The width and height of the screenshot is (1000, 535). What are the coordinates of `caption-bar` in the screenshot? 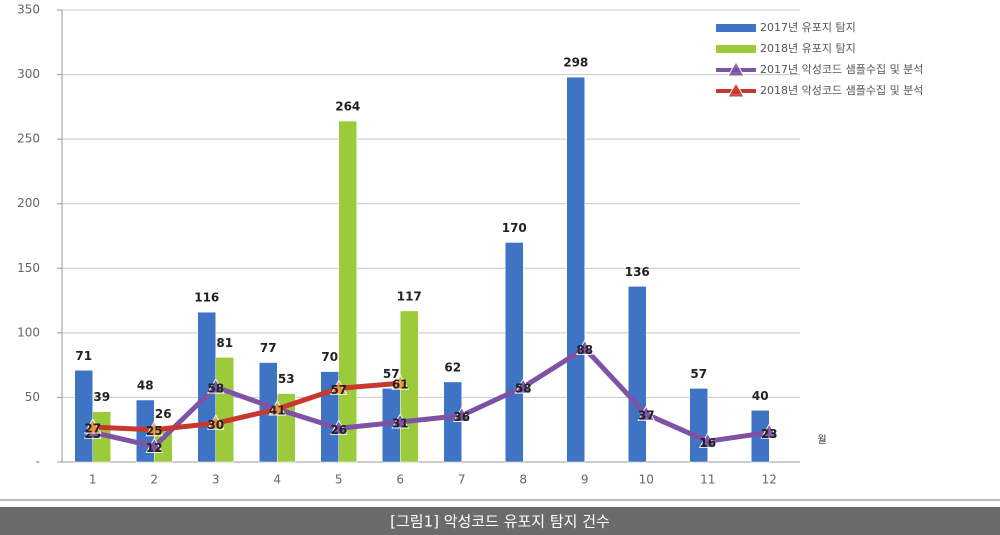 It's located at (500, 521).